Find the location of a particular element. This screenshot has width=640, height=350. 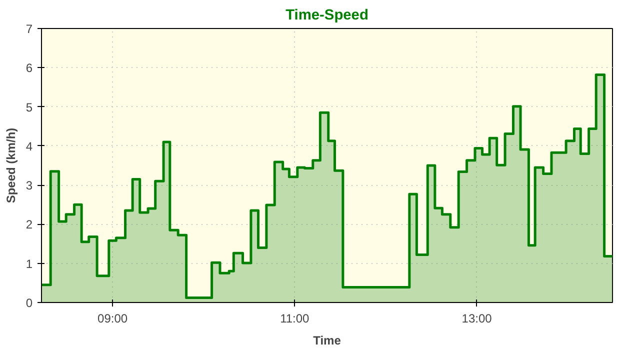

y-tick-label: 0 is located at coordinates (29, 303).